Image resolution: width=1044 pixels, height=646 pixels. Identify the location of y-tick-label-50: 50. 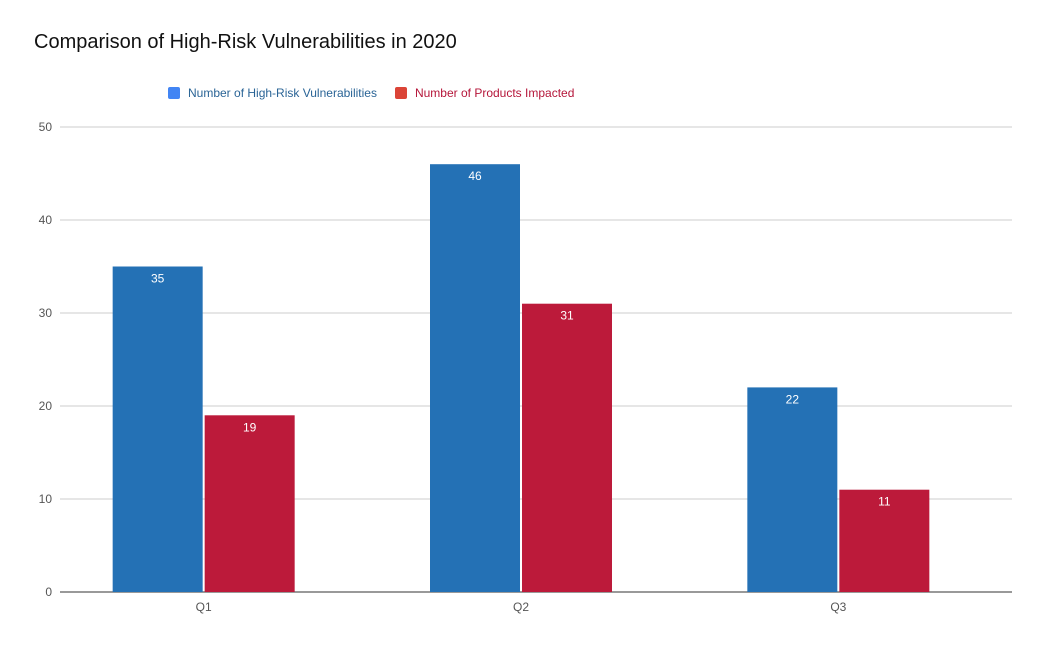
(46, 127).